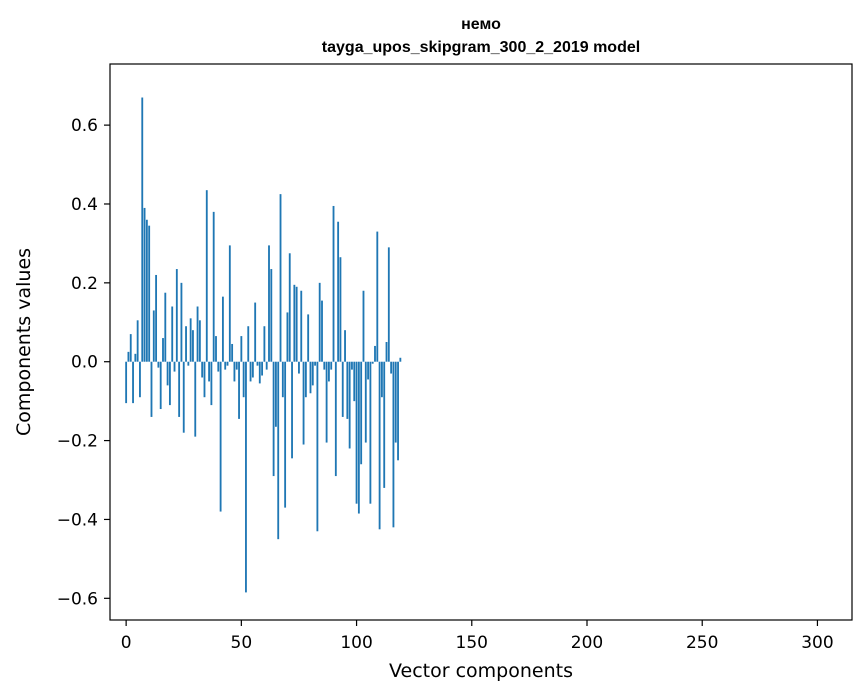 This screenshot has width=867, height=696. Describe the element at coordinates (24, 342) in the screenshot. I see `y-axis-label: Components values` at that location.